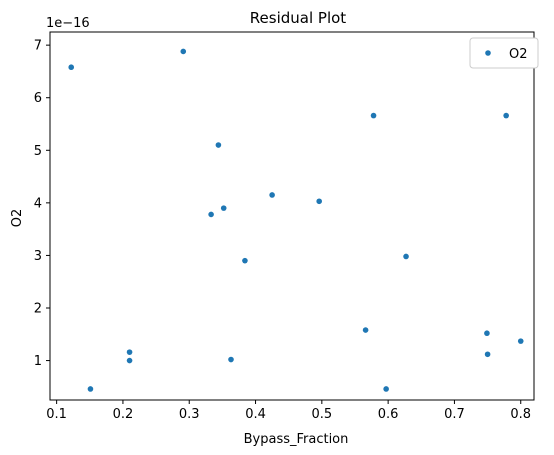  I want to click on x-tick-label: 0.3, so click(189, 414).